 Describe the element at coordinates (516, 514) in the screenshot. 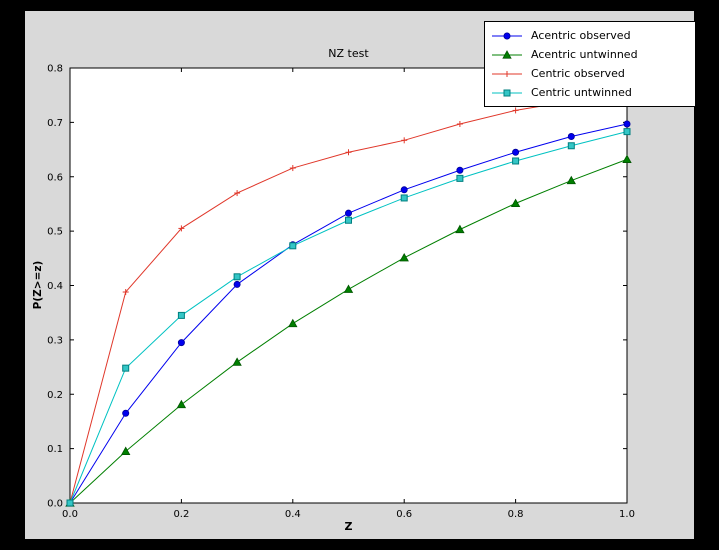

I see `x-tick-label: 0.8` at that location.